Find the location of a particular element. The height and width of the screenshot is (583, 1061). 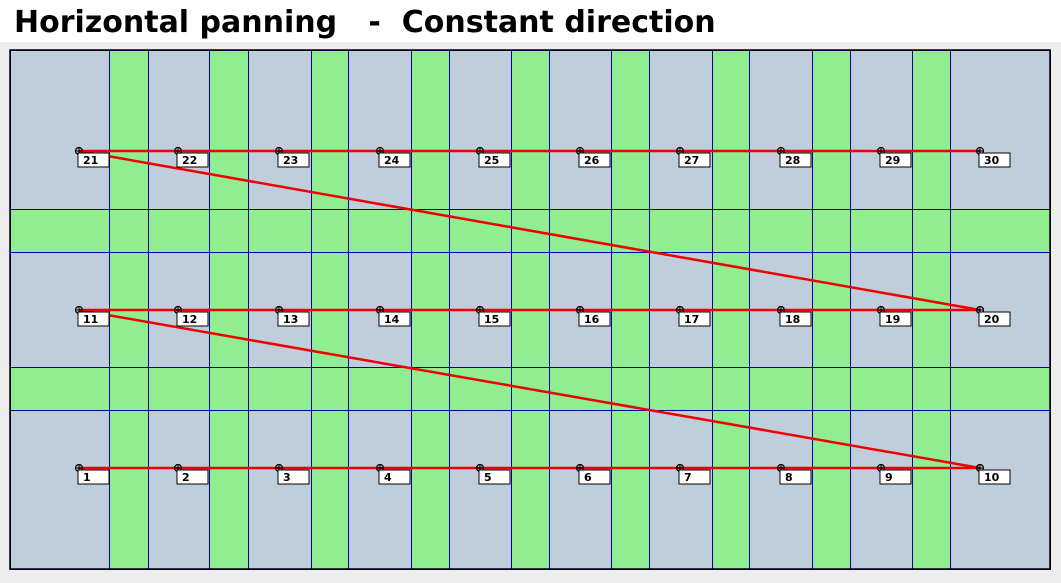

shot-point-12: 12 is located at coordinates (191, 316).